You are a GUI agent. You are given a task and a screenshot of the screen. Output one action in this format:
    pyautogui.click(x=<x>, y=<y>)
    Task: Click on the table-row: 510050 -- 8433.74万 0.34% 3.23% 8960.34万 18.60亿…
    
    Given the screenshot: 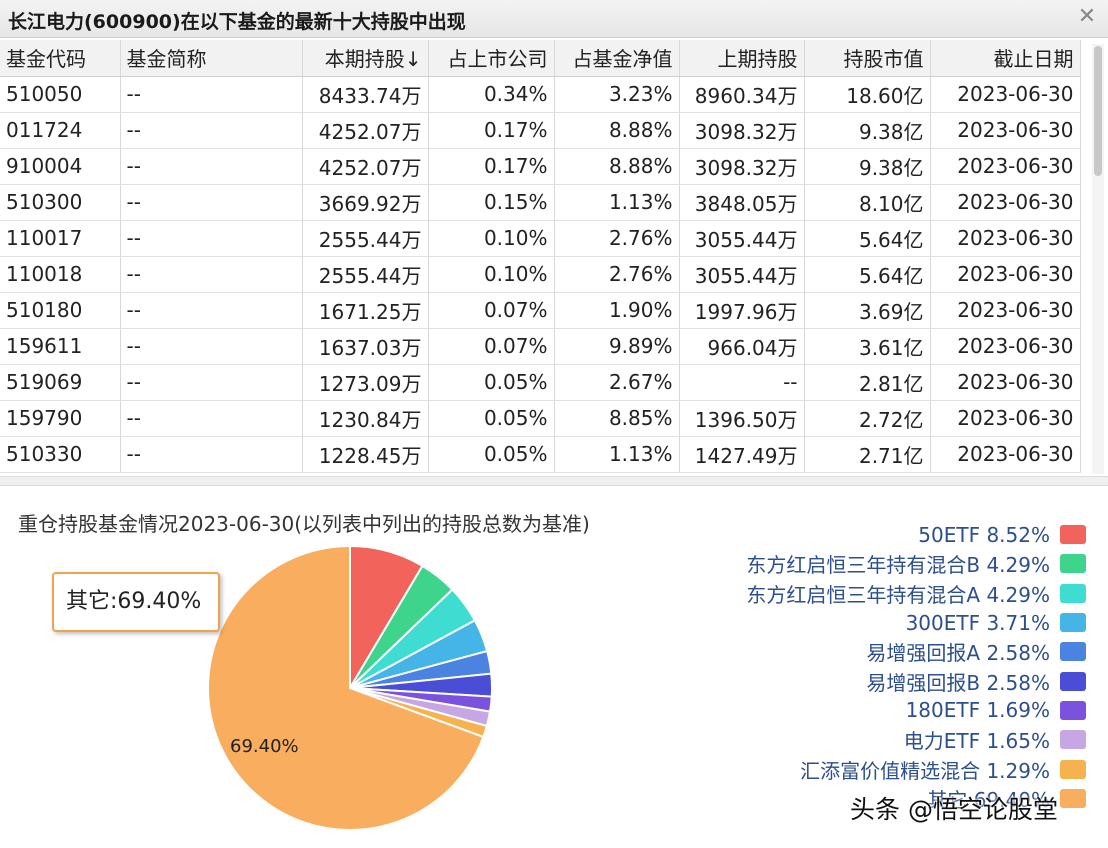 What is the action you would take?
    pyautogui.click(x=540, y=94)
    